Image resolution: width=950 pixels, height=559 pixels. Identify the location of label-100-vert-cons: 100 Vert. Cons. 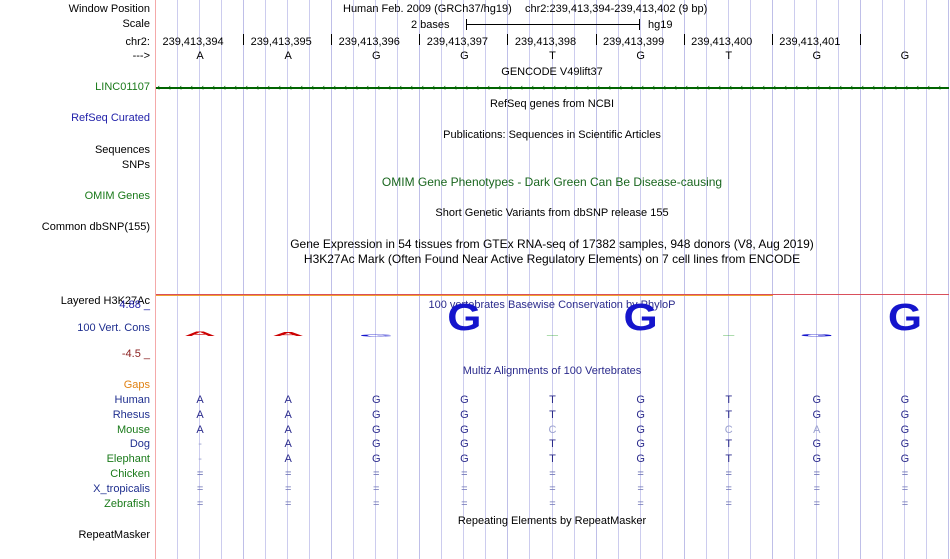
(113, 328).